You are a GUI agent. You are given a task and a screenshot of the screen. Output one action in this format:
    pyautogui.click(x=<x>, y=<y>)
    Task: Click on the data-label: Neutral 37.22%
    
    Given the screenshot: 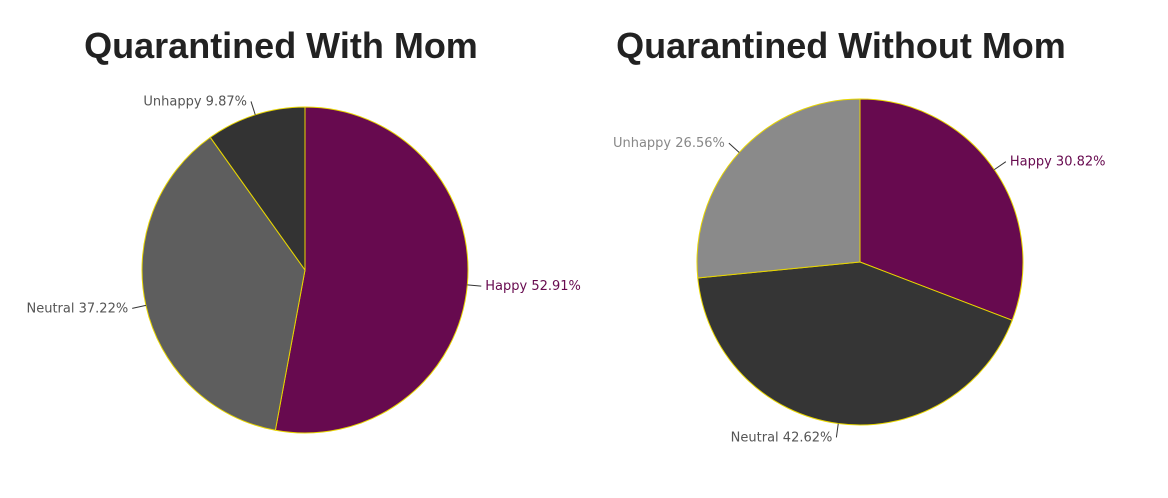 What is the action you would take?
    pyautogui.click(x=78, y=308)
    